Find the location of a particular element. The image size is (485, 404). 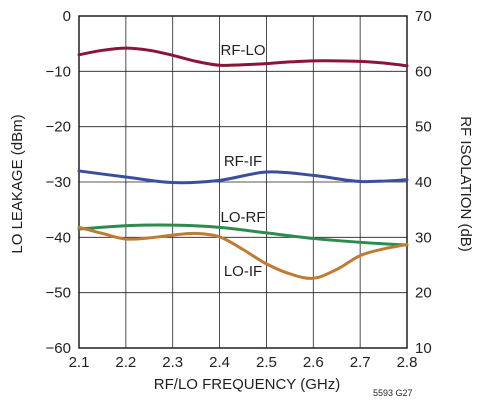

series-label-lo-if: LO-IF is located at coordinates (243, 271).